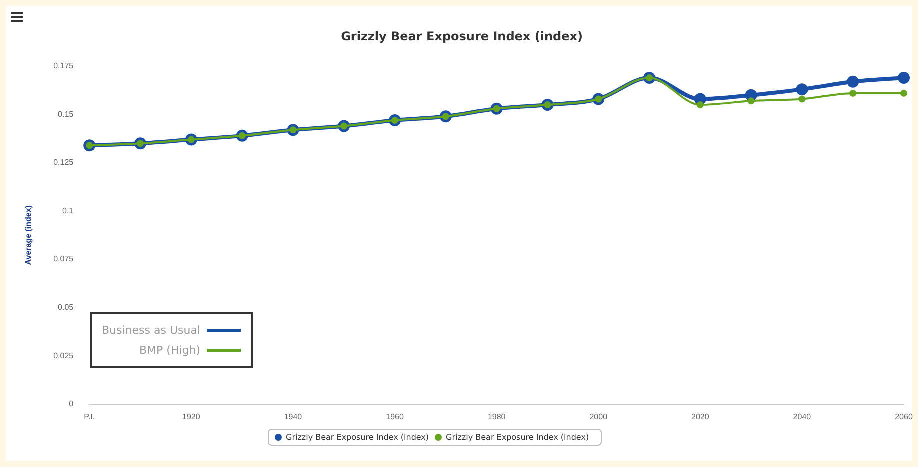  I want to click on y-tick-label: 0.1, so click(68, 211).